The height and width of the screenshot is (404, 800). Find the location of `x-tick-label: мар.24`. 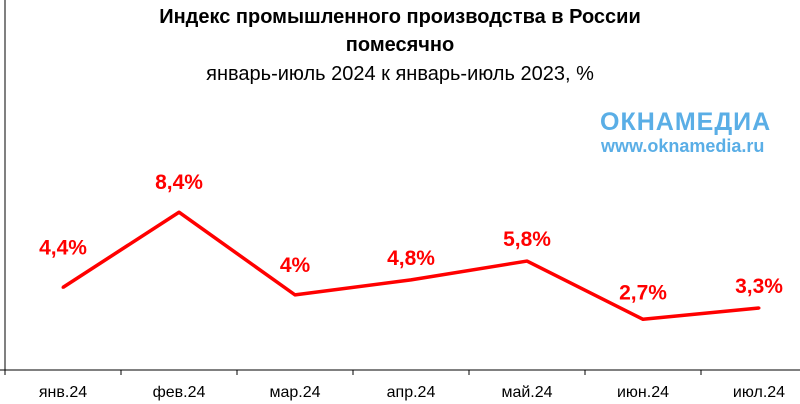

x-tick-label: мар.24 is located at coordinates (294, 392).